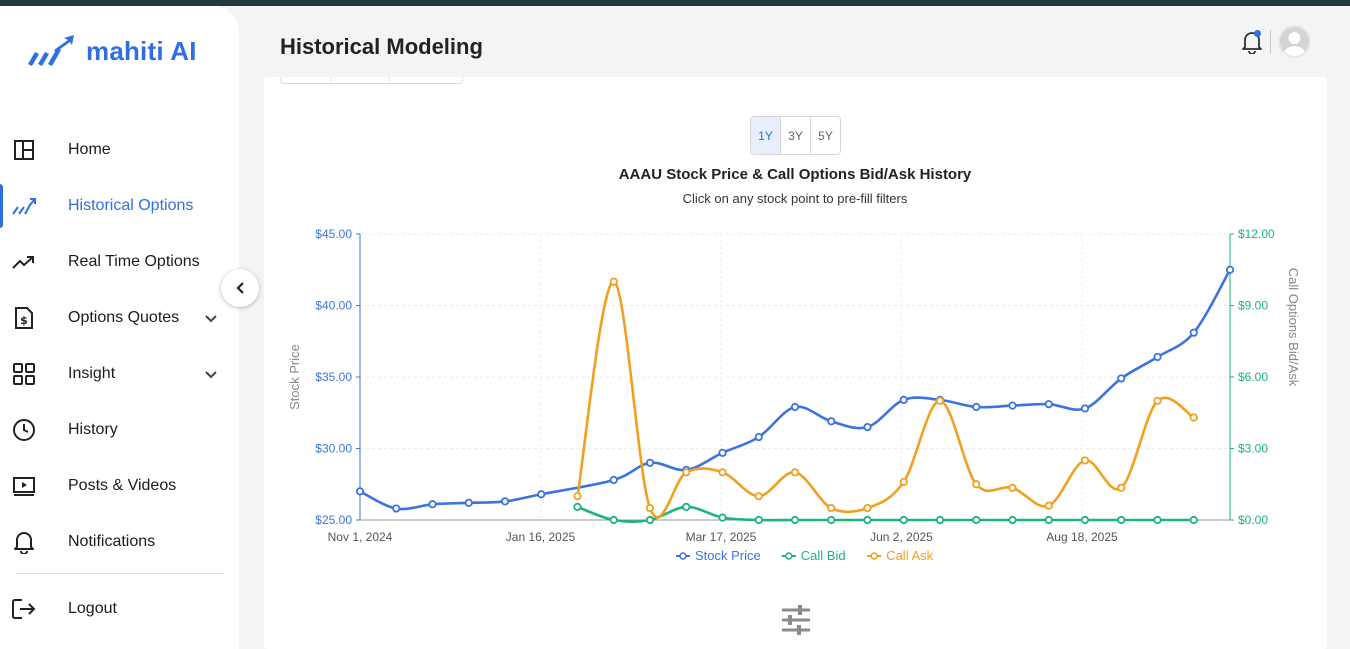  What do you see at coordinates (1253, 306) in the screenshot?
I see `y2-tick-label: $9.00` at bounding box center [1253, 306].